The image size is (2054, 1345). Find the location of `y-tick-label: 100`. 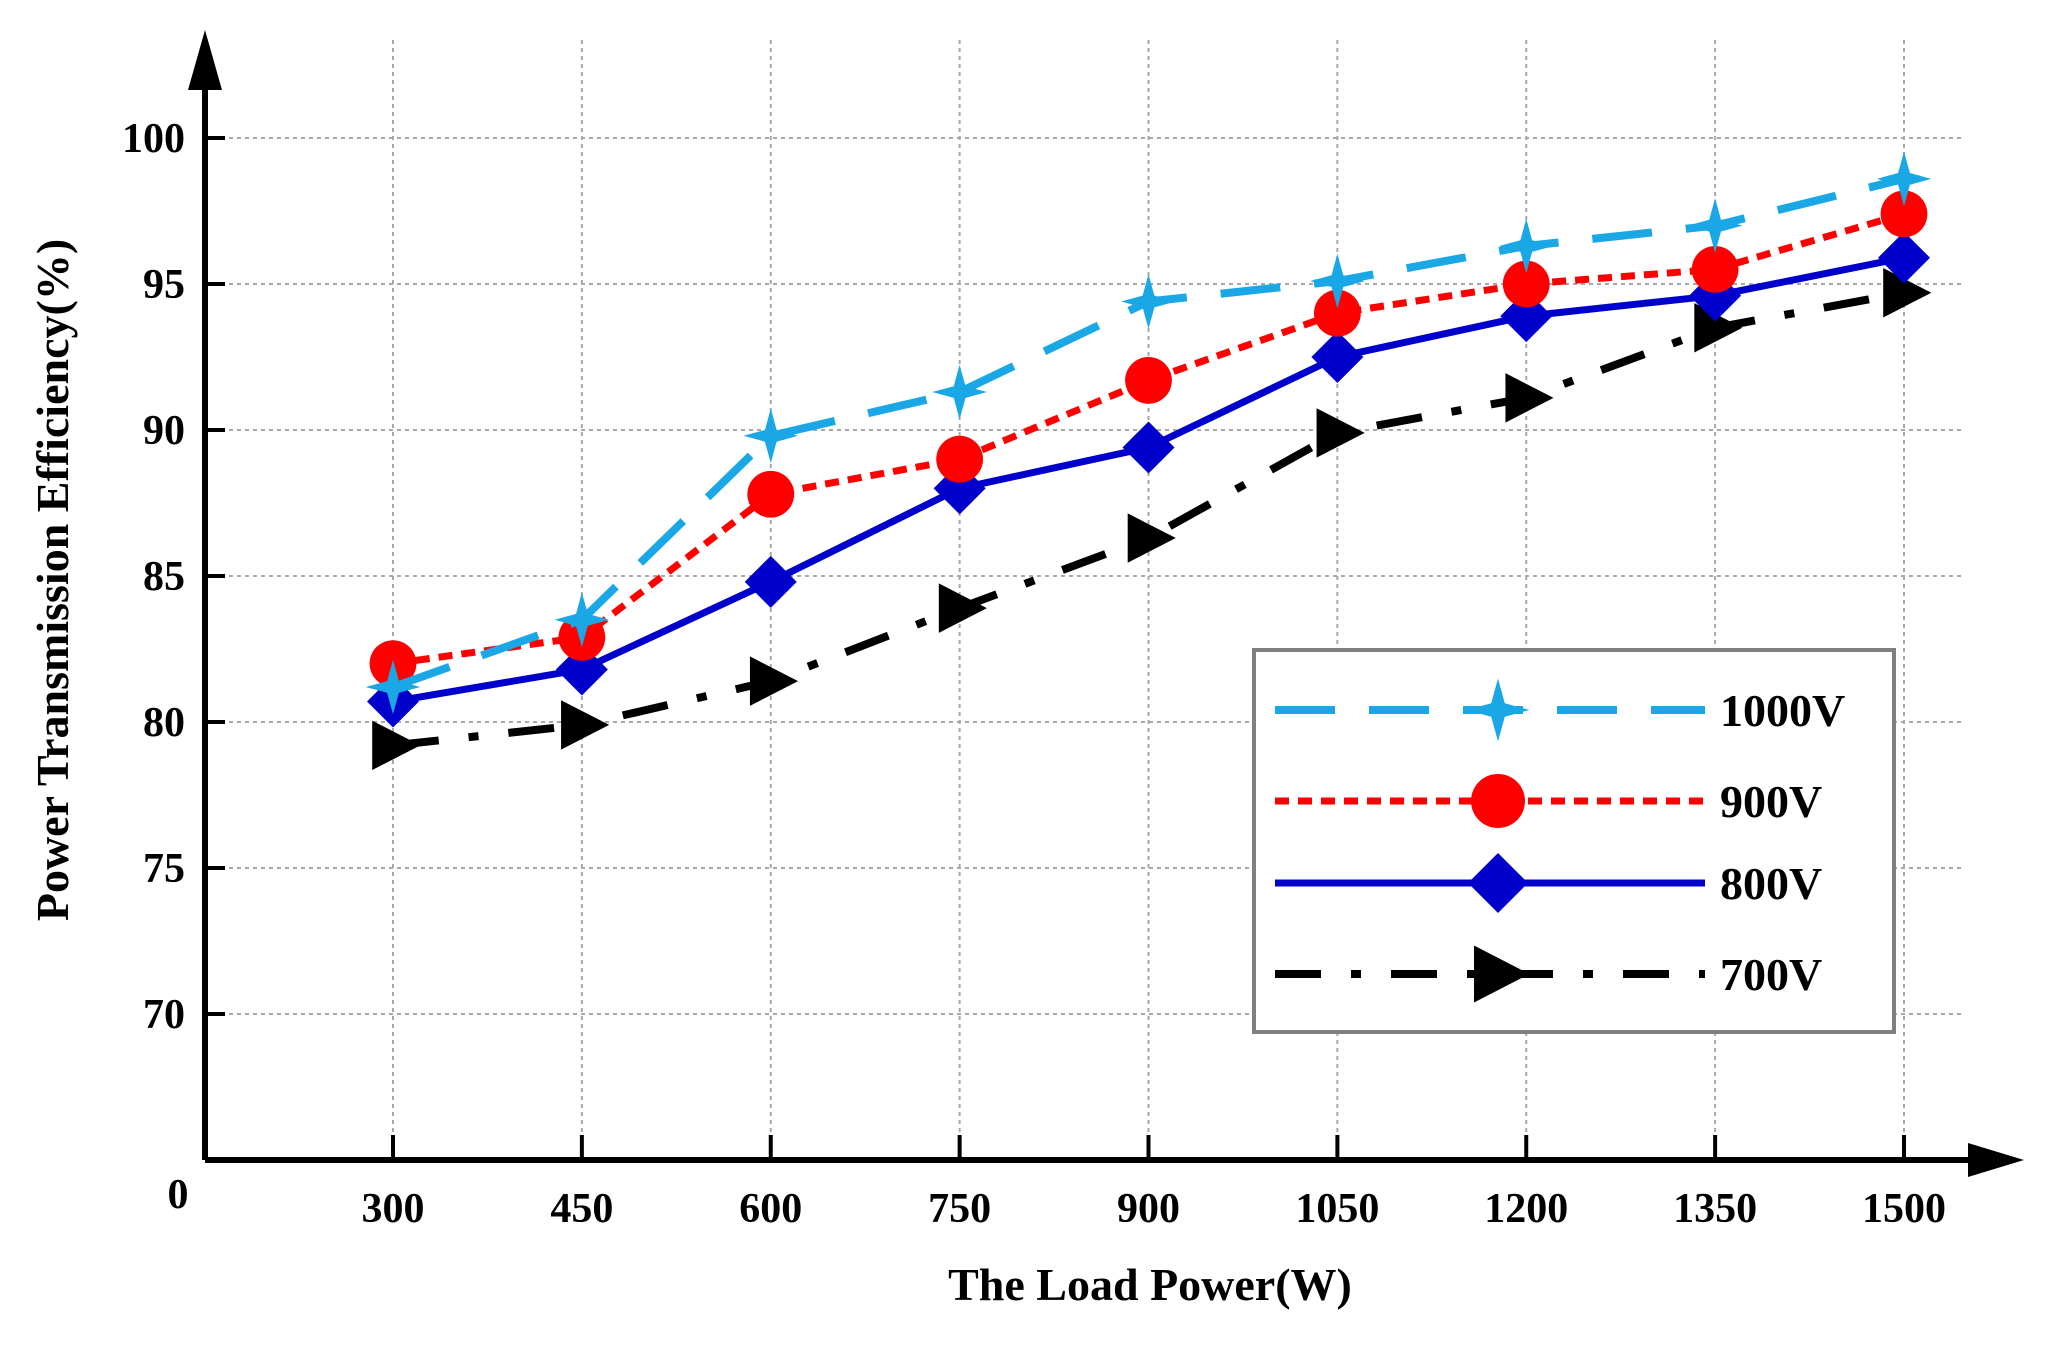

y-tick-label: 100 is located at coordinates (153, 139).